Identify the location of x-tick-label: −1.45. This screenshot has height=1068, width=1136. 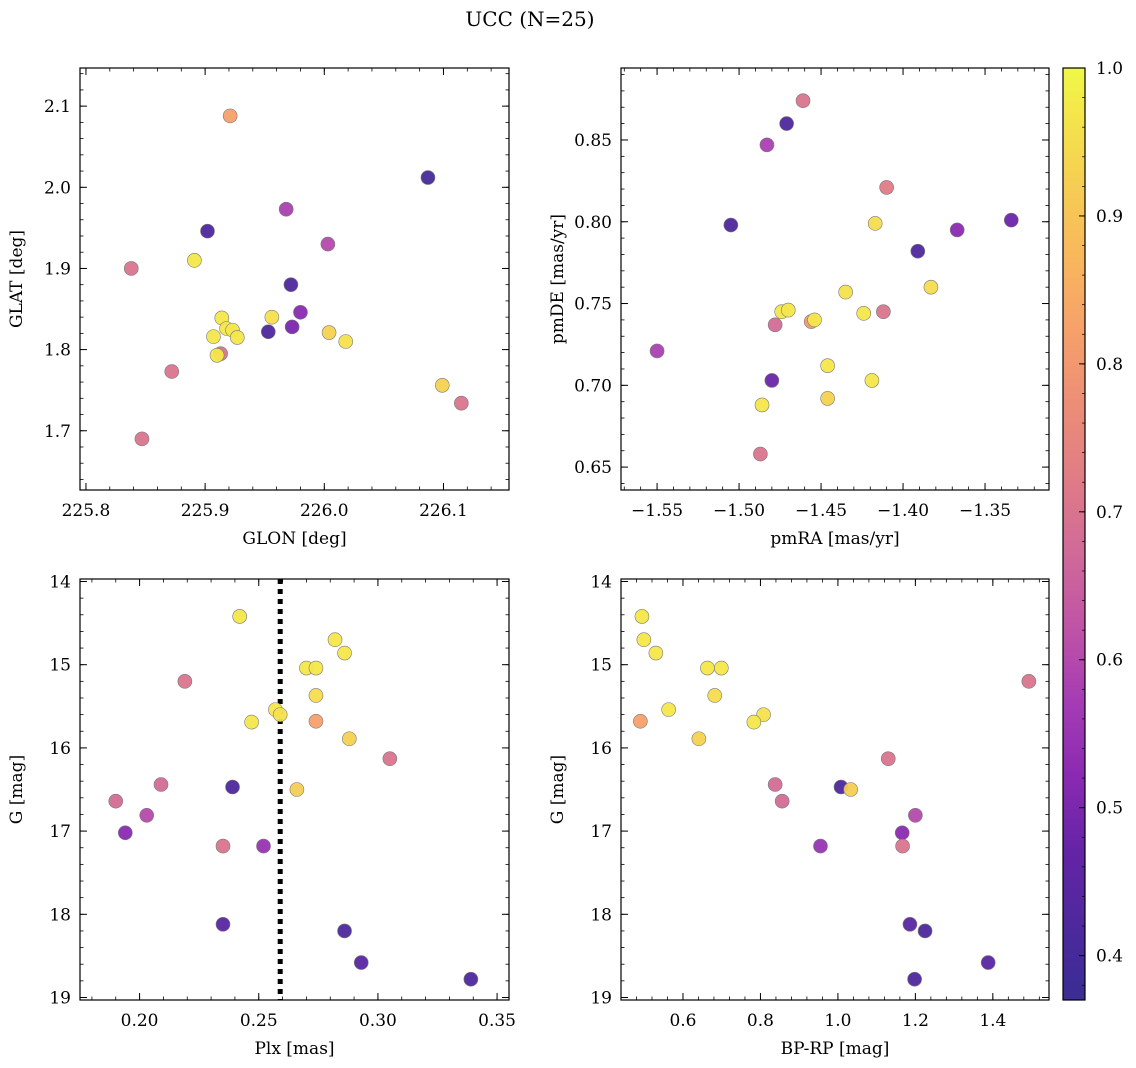
(821, 511).